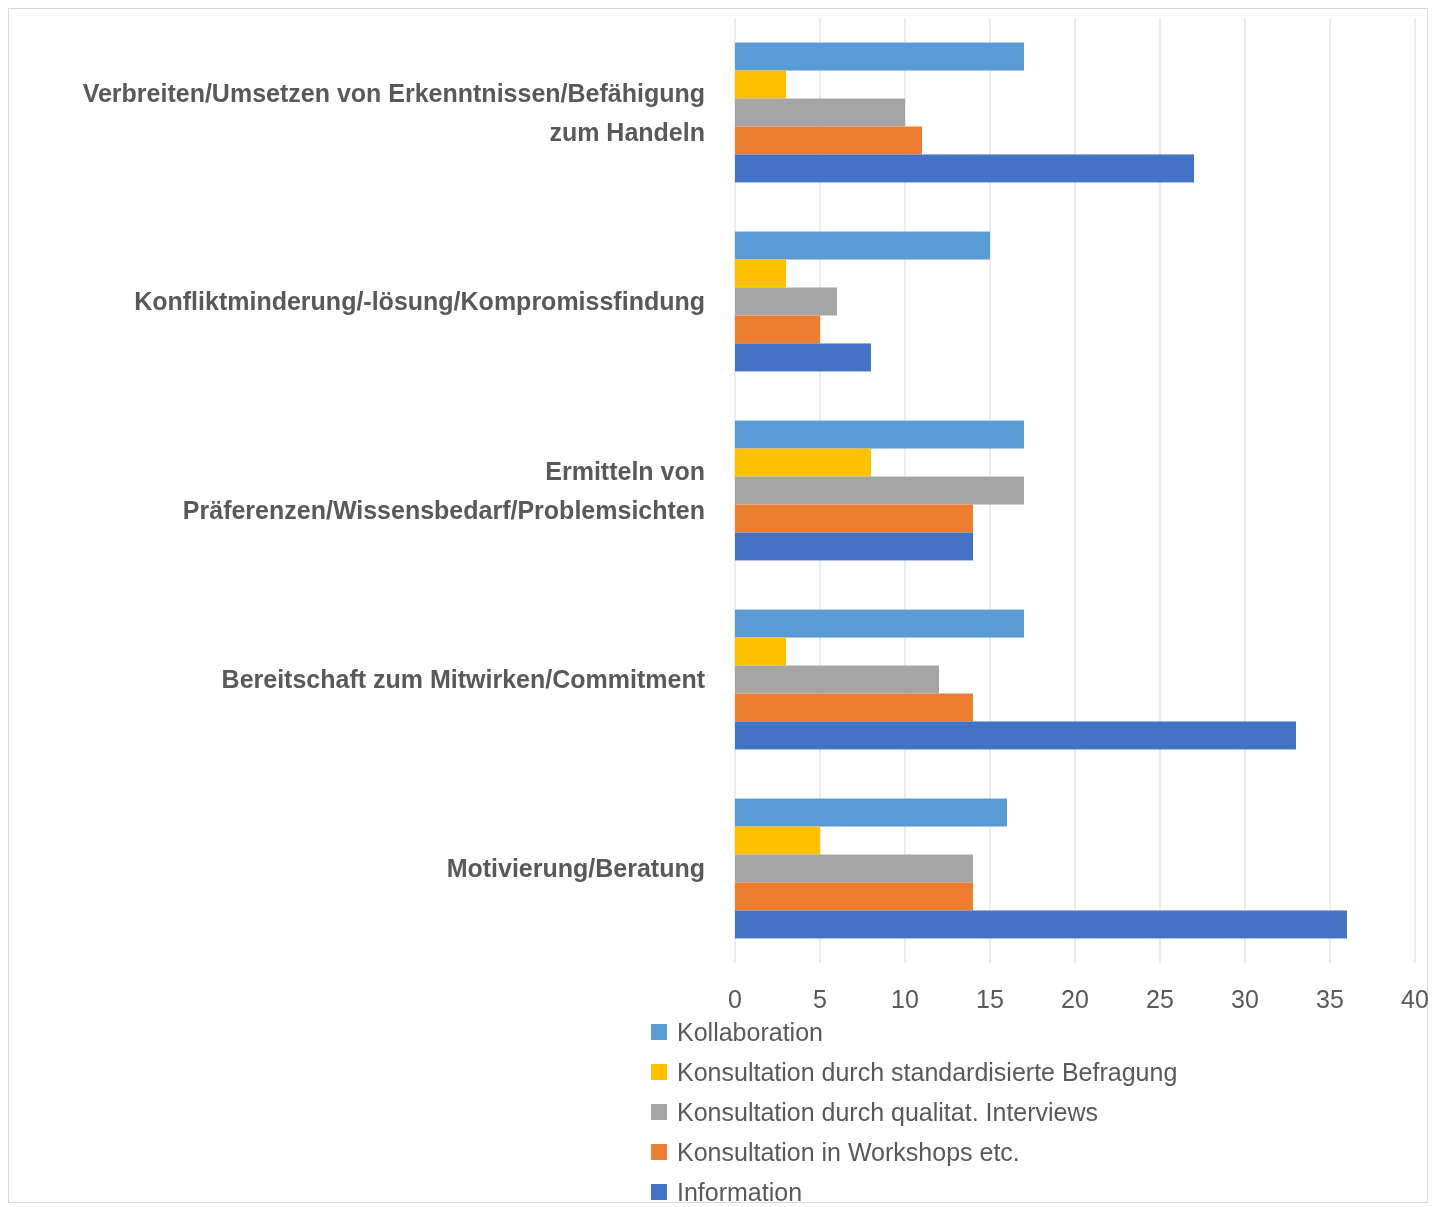  Describe the element at coordinates (905, 999) in the screenshot. I see `x-tick-label: 10` at that location.